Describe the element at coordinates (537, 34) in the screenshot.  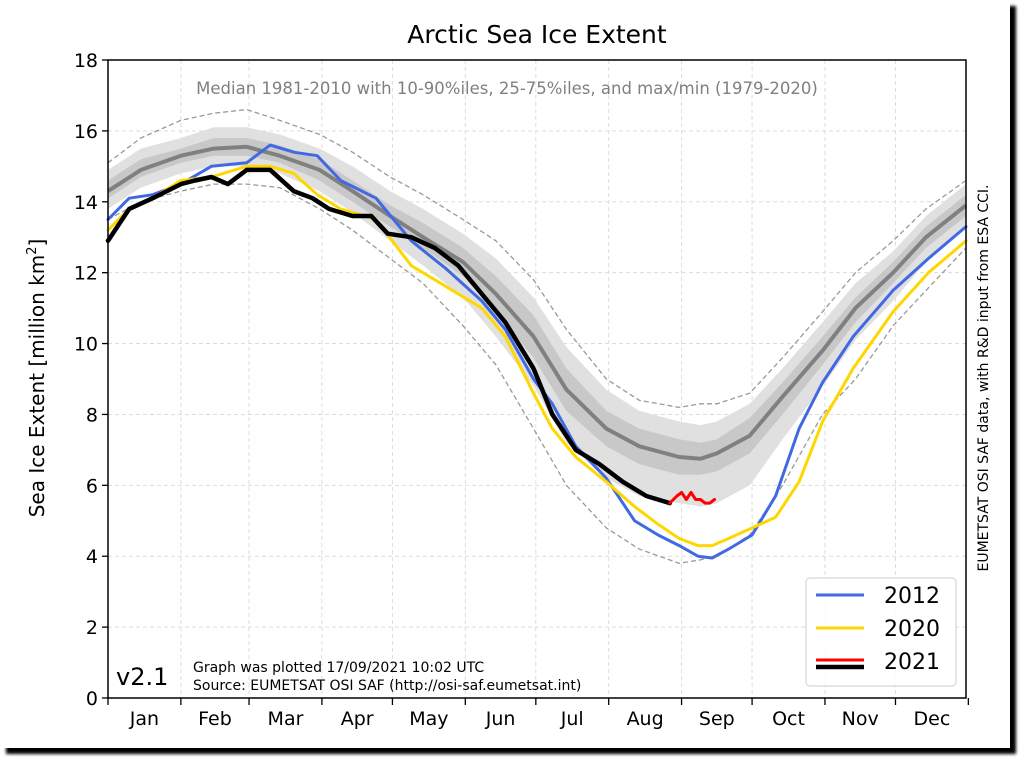
I see `chart-title: Arctic Sea Ice Extent` at that location.